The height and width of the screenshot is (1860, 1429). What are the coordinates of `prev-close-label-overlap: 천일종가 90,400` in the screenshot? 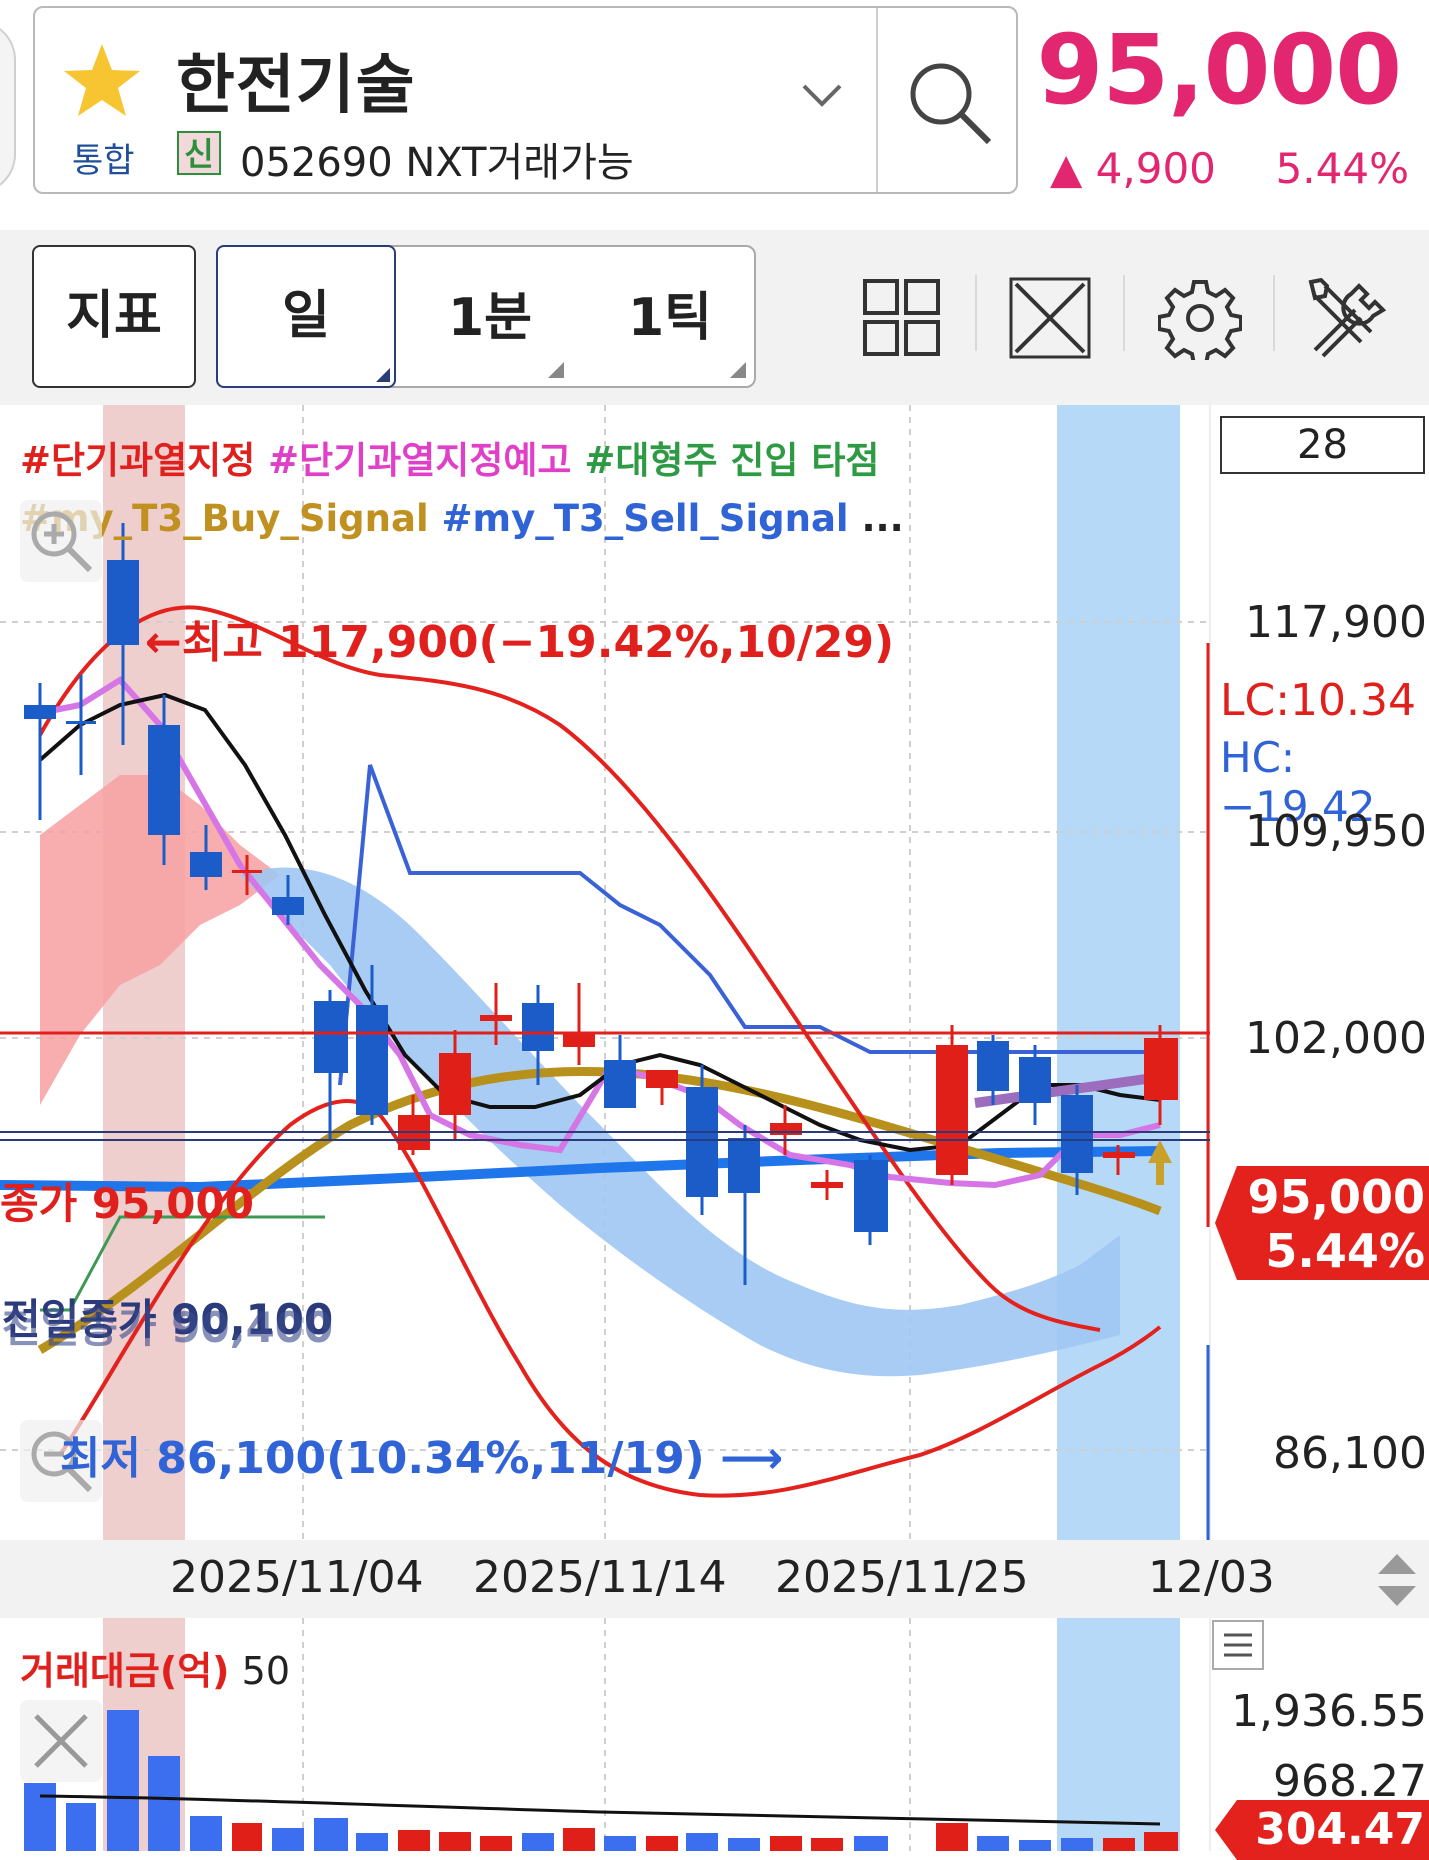 It's located at (168, 1327).